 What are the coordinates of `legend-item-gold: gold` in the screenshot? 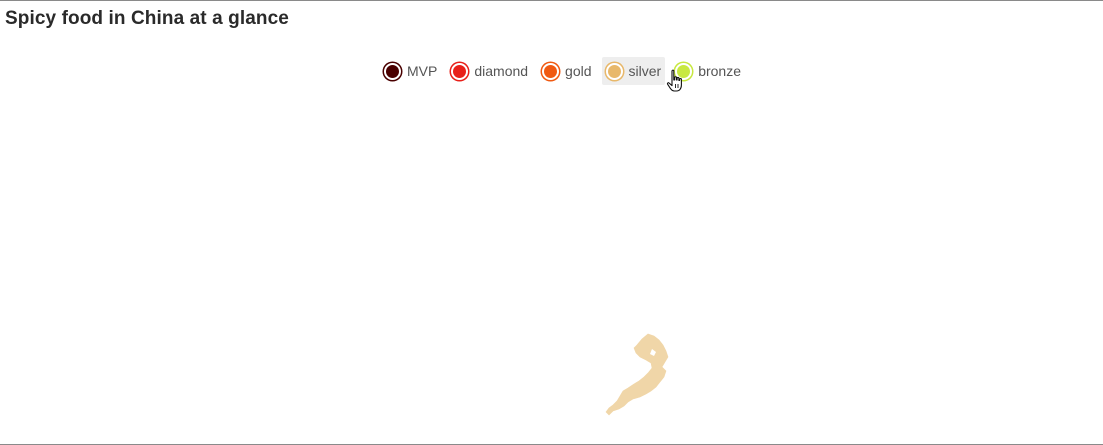 It's located at (566, 71).